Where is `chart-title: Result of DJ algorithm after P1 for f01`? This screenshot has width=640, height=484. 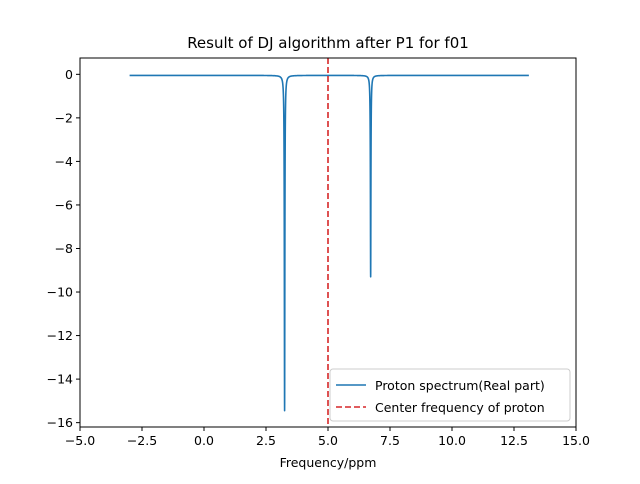 chart-title: Result of DJ algorithm after P1 for f01 is located at coordinates (328, 43).